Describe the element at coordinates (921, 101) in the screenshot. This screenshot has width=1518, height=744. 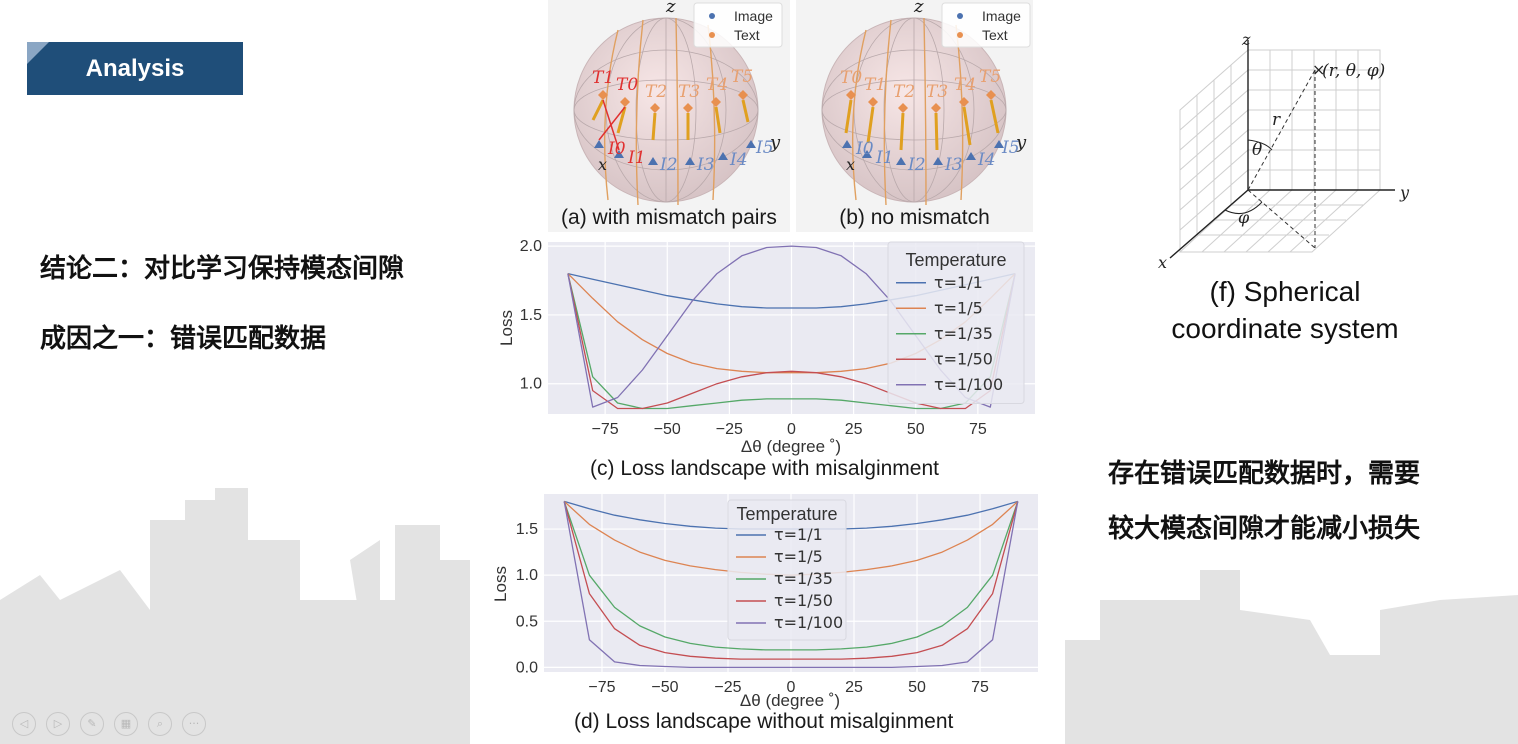
I see `text-points-b` at that location.